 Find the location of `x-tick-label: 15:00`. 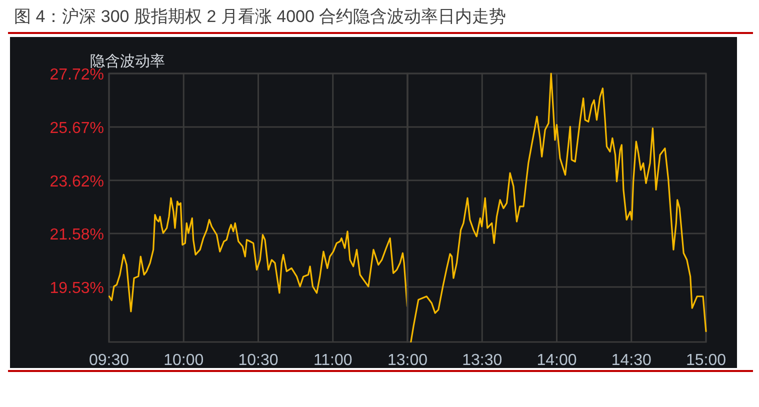

x-tick-label: 15:00 is located at coordinates (706, 360).